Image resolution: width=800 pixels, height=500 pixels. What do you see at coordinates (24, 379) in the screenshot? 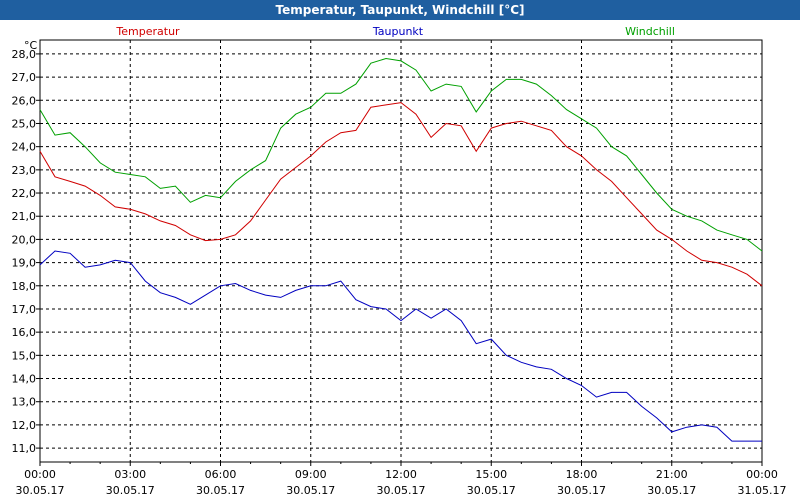
I see `y-tick-label: 14,0` at bounding box center [24, 379].